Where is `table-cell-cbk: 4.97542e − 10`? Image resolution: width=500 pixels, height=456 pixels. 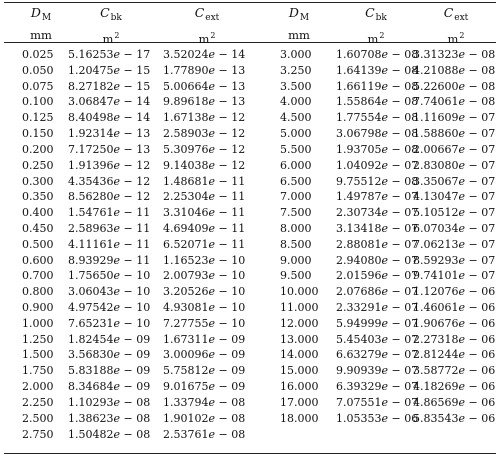
table-cell-cbk: 4.97542e − 10 is located at coordinates (109, 307).